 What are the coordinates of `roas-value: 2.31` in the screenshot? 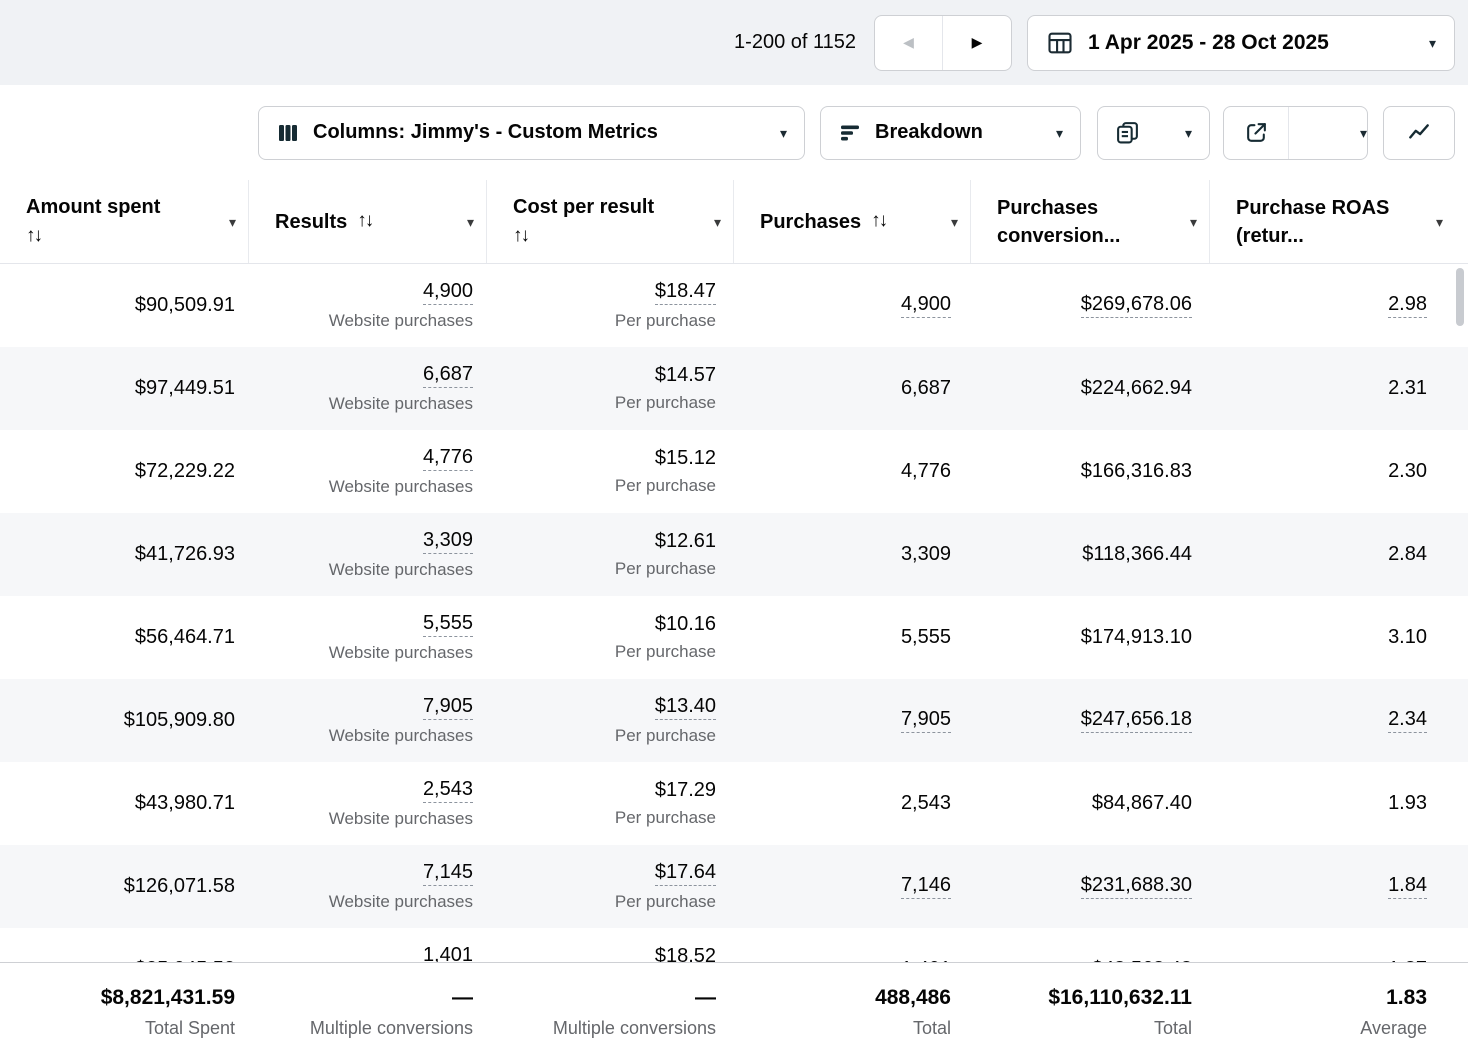 It's located at (1407, 388).